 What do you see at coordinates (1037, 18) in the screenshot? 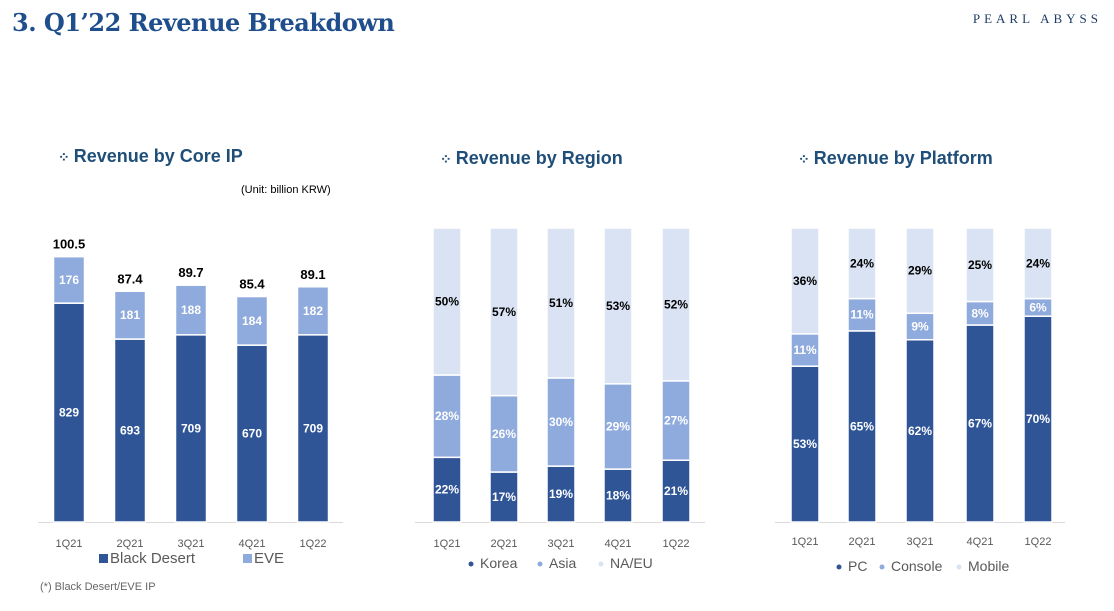
I see `brand-logo: PEARL ABYSS` at bounding box center [1037, 18].